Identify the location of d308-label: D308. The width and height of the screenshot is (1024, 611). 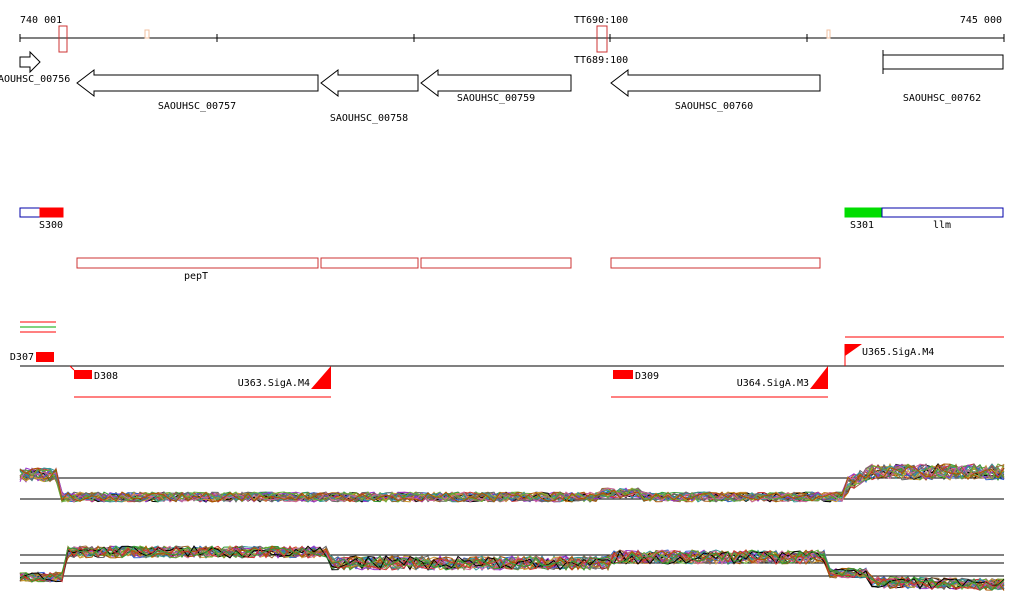
(106, 376).